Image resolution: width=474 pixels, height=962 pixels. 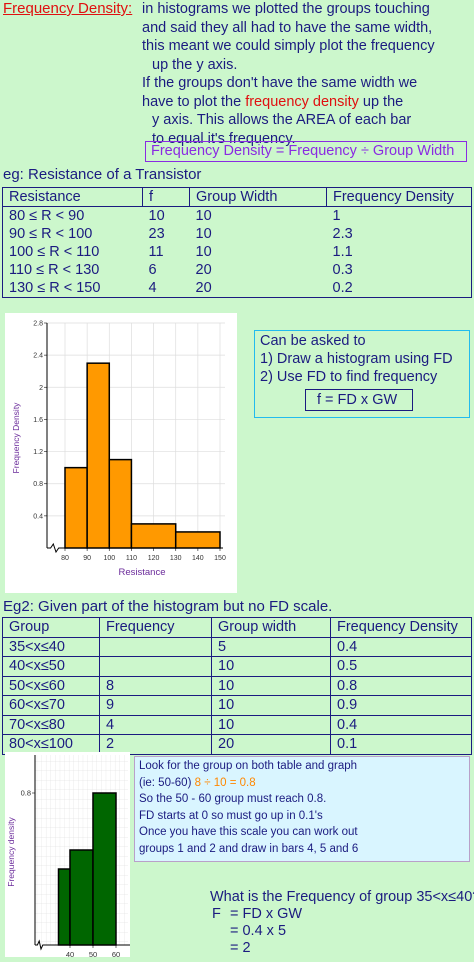 I want to click on y-axis-label: Frequency Density, so click(x=16, y=438).